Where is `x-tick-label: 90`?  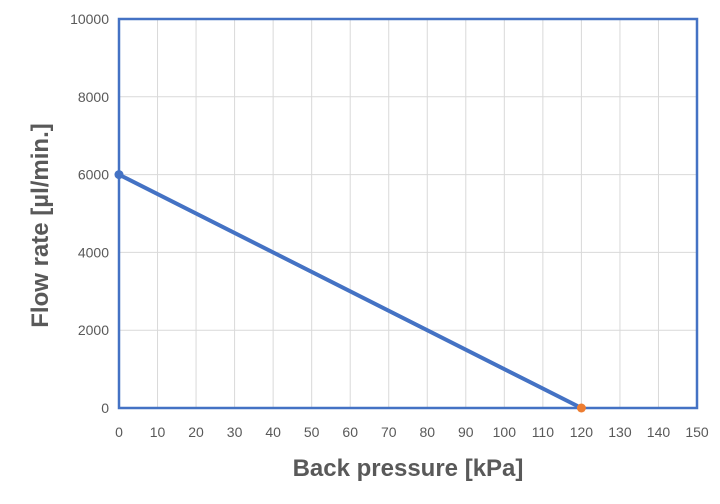 x-tick-label: 90 is located at coordinates (466, 432).